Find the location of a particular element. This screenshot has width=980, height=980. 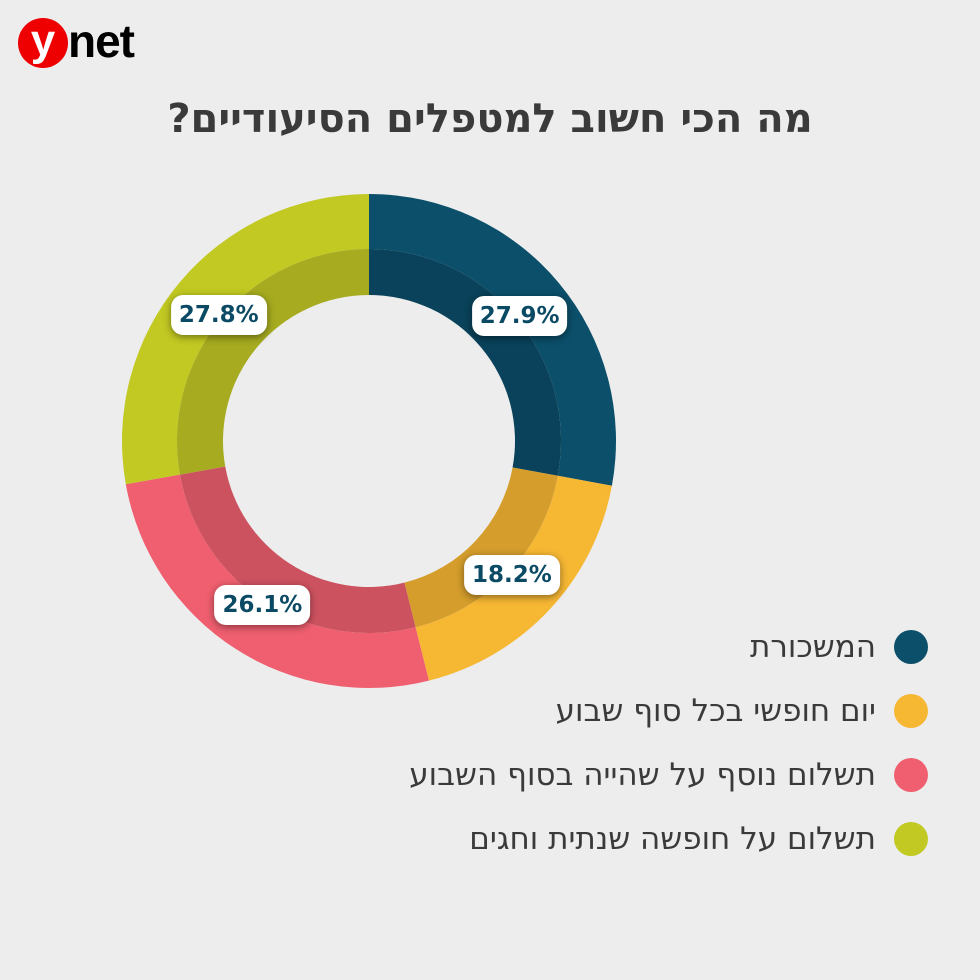

legend-item: תשלום נוסף על שהייה בסוף השבוע is located at coordinates (668, 775).